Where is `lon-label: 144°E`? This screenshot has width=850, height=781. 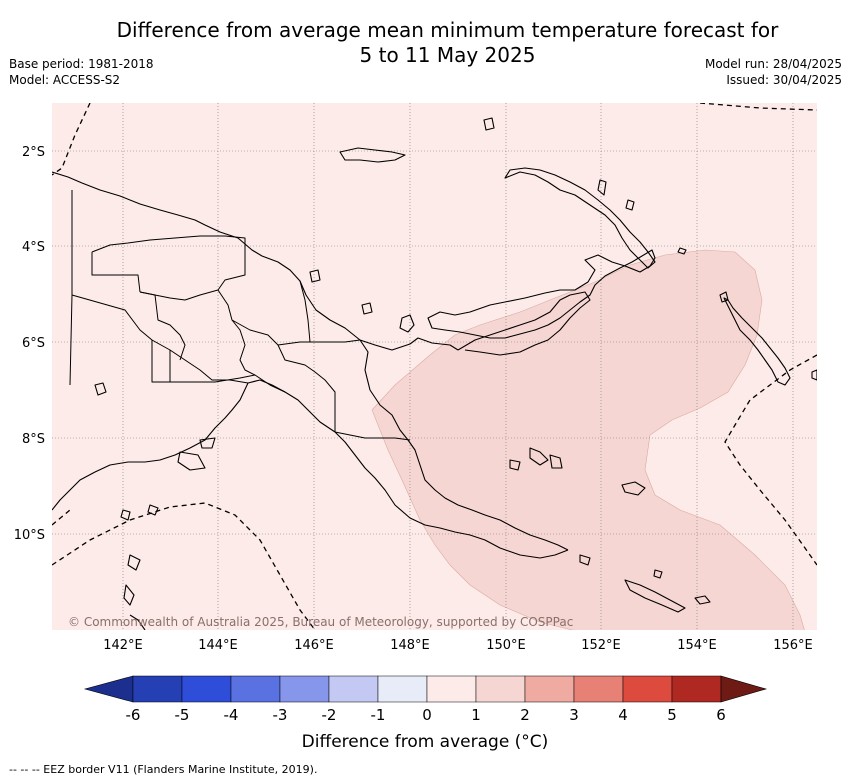
lon-label: 144°E is located at coordinates (218, 645).